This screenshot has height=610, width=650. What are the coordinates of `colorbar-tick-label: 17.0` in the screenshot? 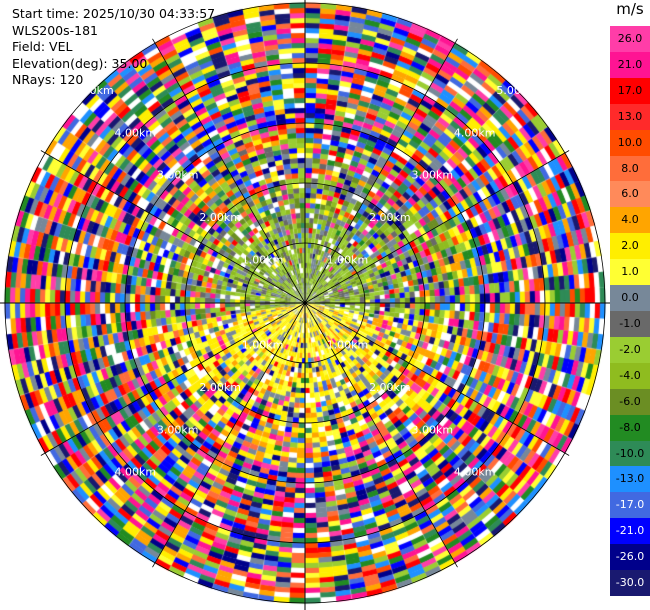 It's located at (630, 90).